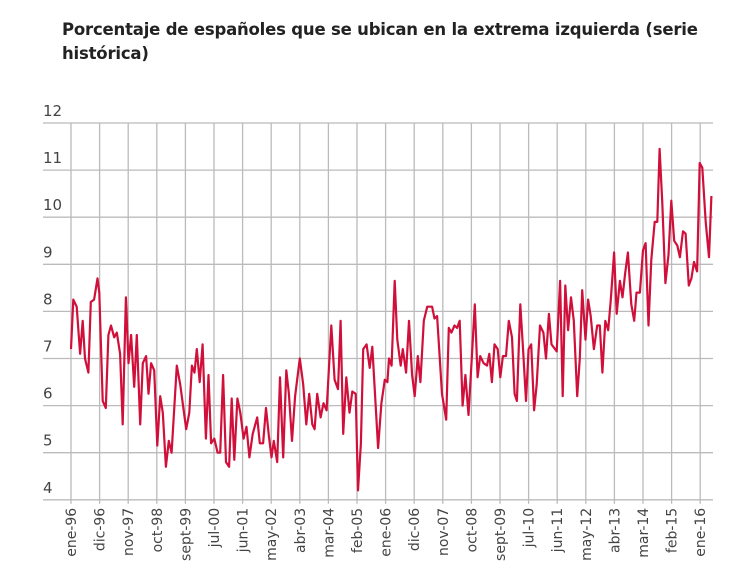  Describe the element at coordinates (48, 441) in the screenshot. I see `y-tick-label: 5` at that location.